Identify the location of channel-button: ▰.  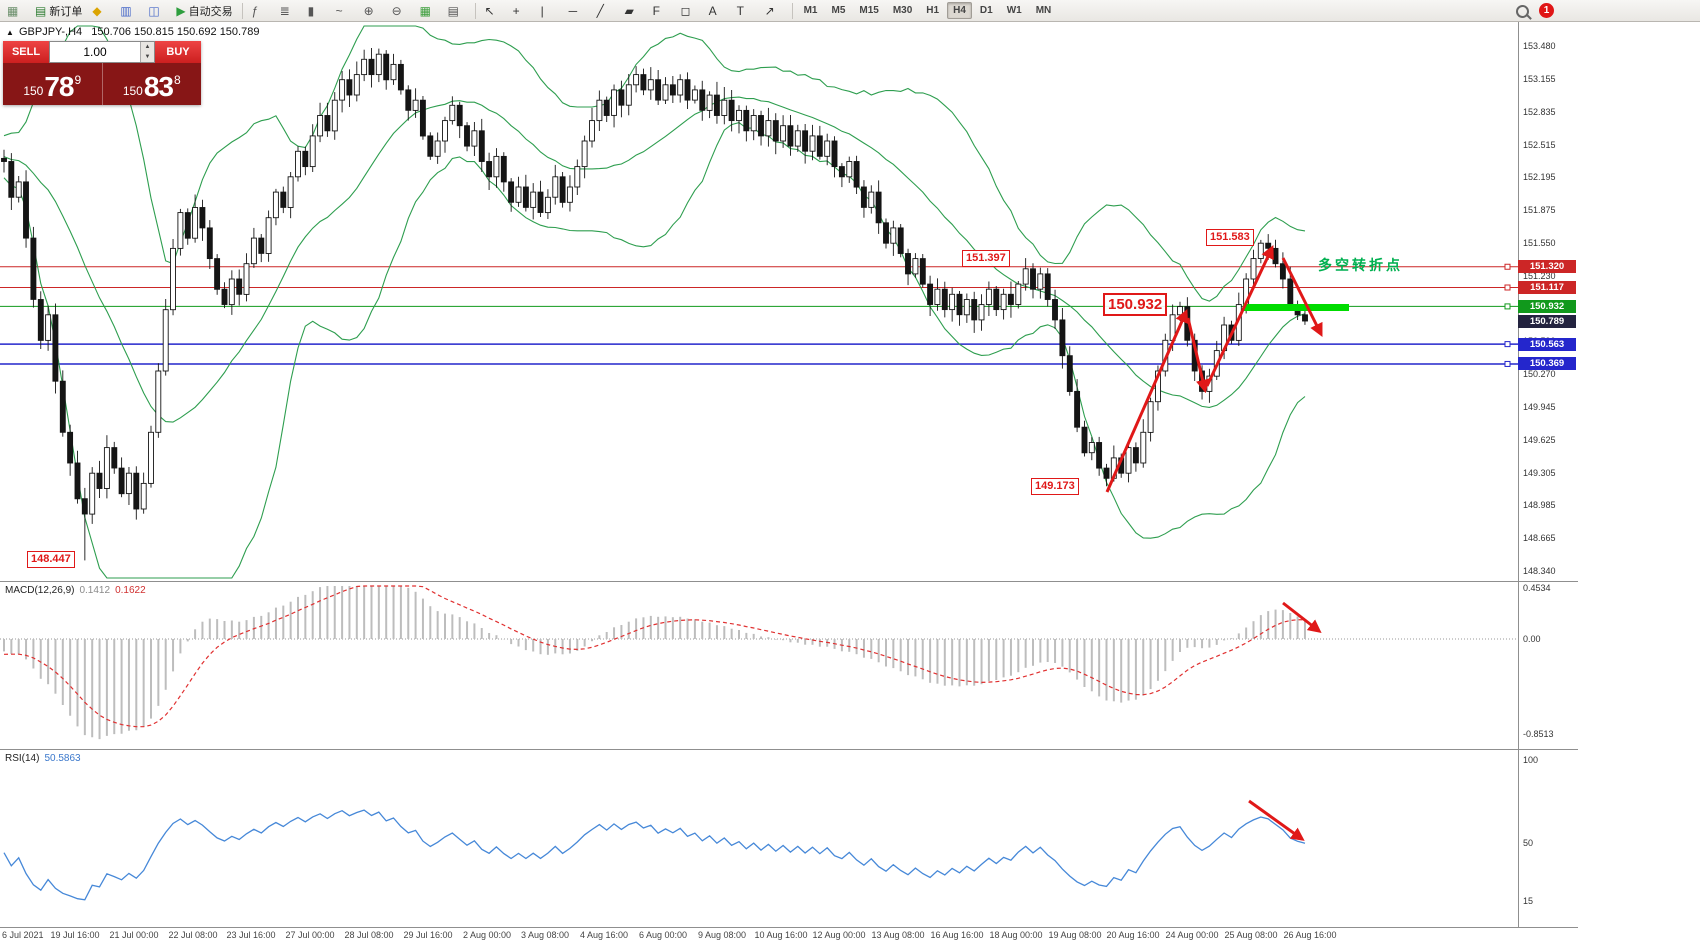
(634, 11).